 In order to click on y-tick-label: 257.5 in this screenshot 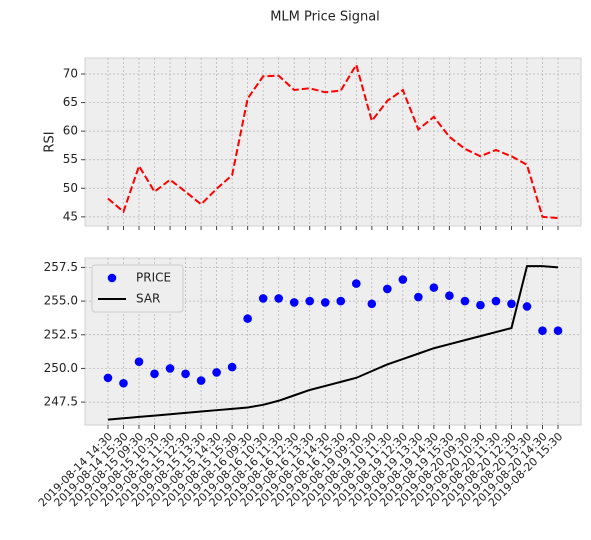, I will do `click(61, 267)`.